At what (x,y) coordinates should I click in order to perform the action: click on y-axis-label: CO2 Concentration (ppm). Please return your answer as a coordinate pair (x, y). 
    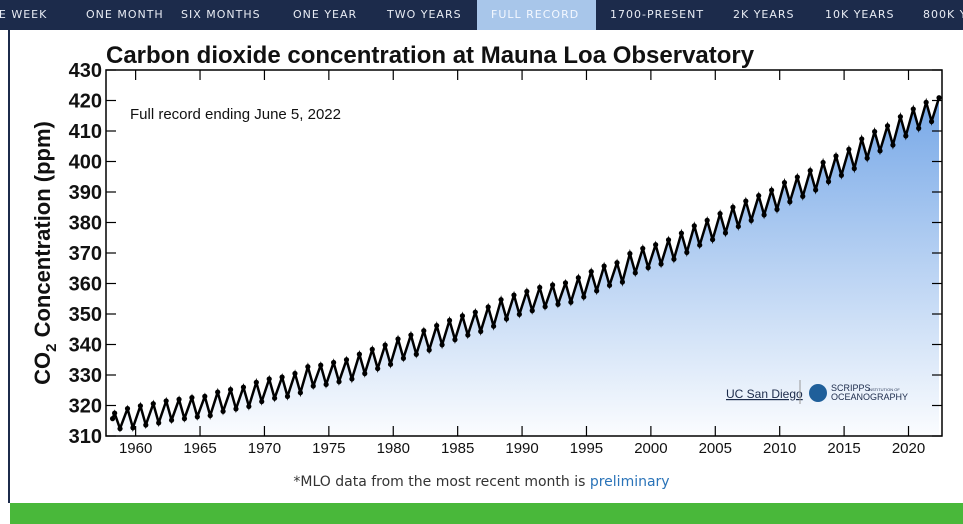
    Looking at the image, I should click on (45, 253).